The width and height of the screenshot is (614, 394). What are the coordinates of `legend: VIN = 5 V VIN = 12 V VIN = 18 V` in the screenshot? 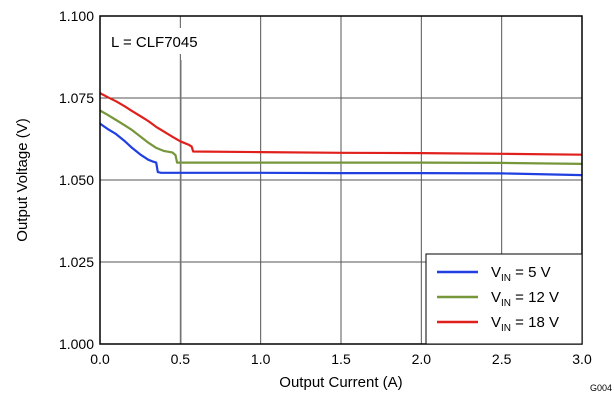 It's located at (504, 299).